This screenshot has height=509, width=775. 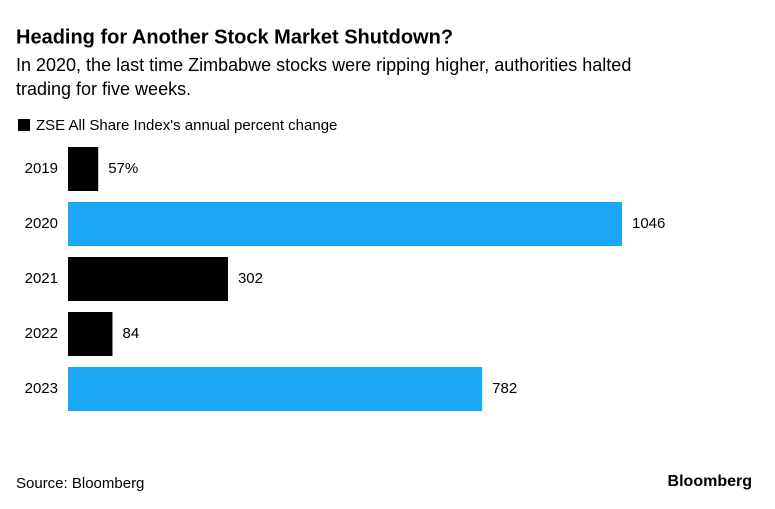 What do you see at coordinates (103, 89) in the screenshot?
I see `chart-subtitle: trading for five weeks.` at bounding box center [103, 89].